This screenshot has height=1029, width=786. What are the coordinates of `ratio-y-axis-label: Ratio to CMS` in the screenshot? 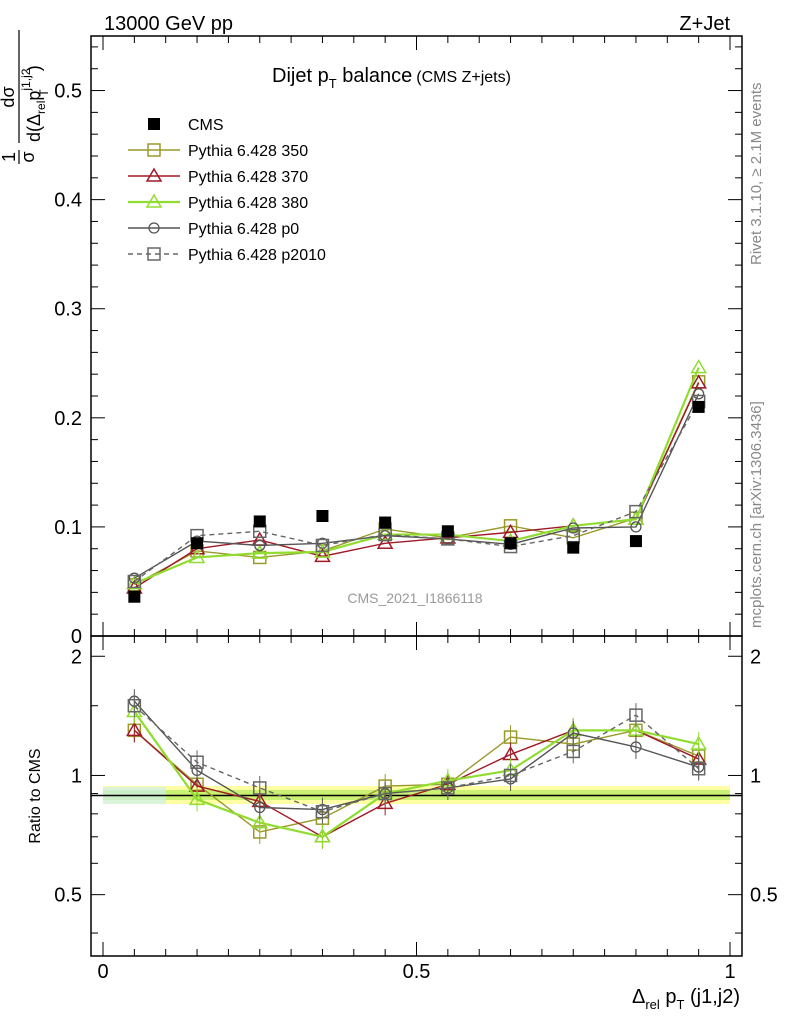 It's located at (35, 795).